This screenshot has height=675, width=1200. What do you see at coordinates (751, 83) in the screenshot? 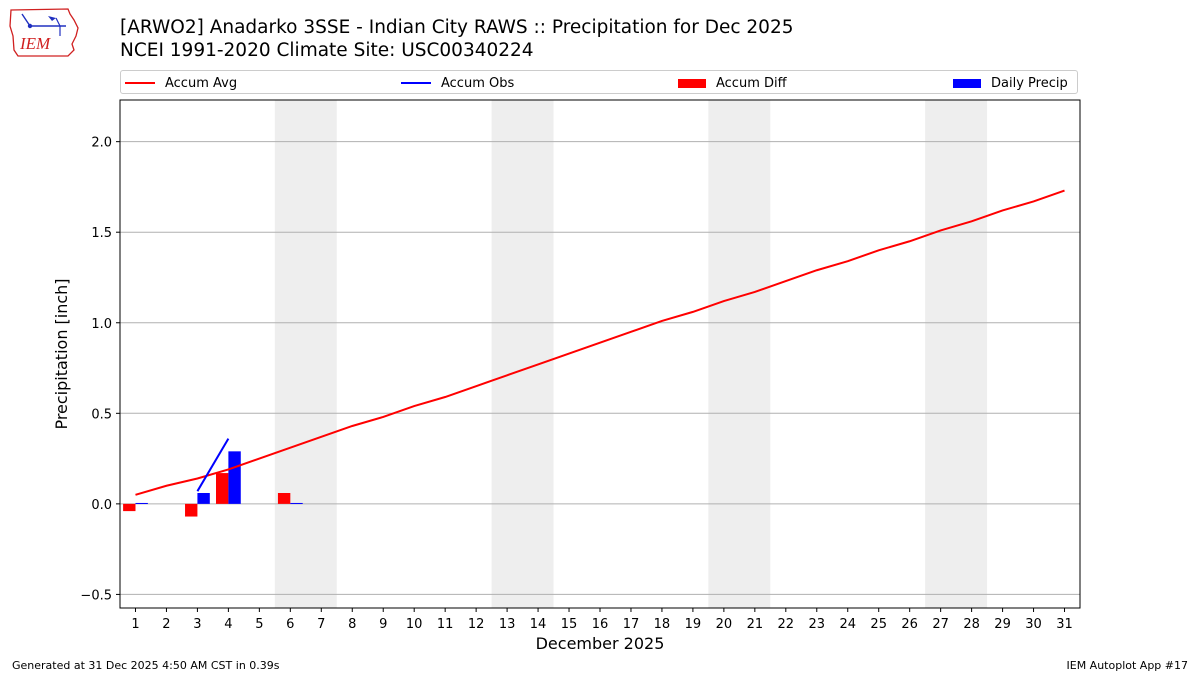
I see `legend-label-accum-diff: Accum Diff` at bounding box center [751, 83].